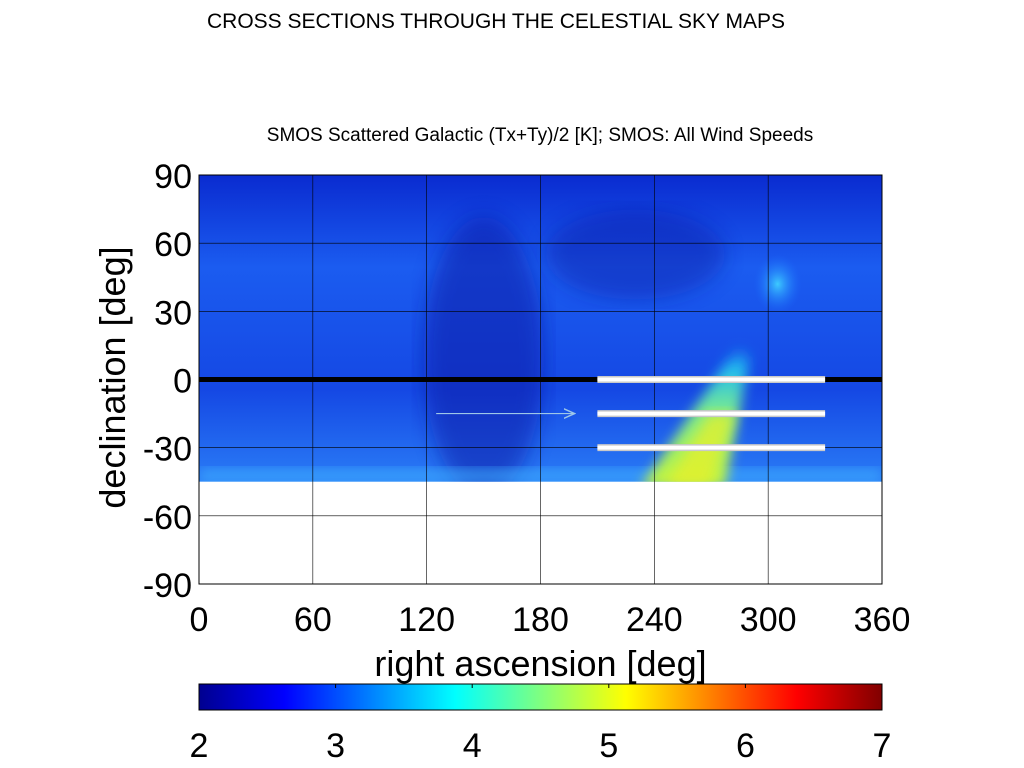  I want to click on cross-section-lines, so click(540, 414).